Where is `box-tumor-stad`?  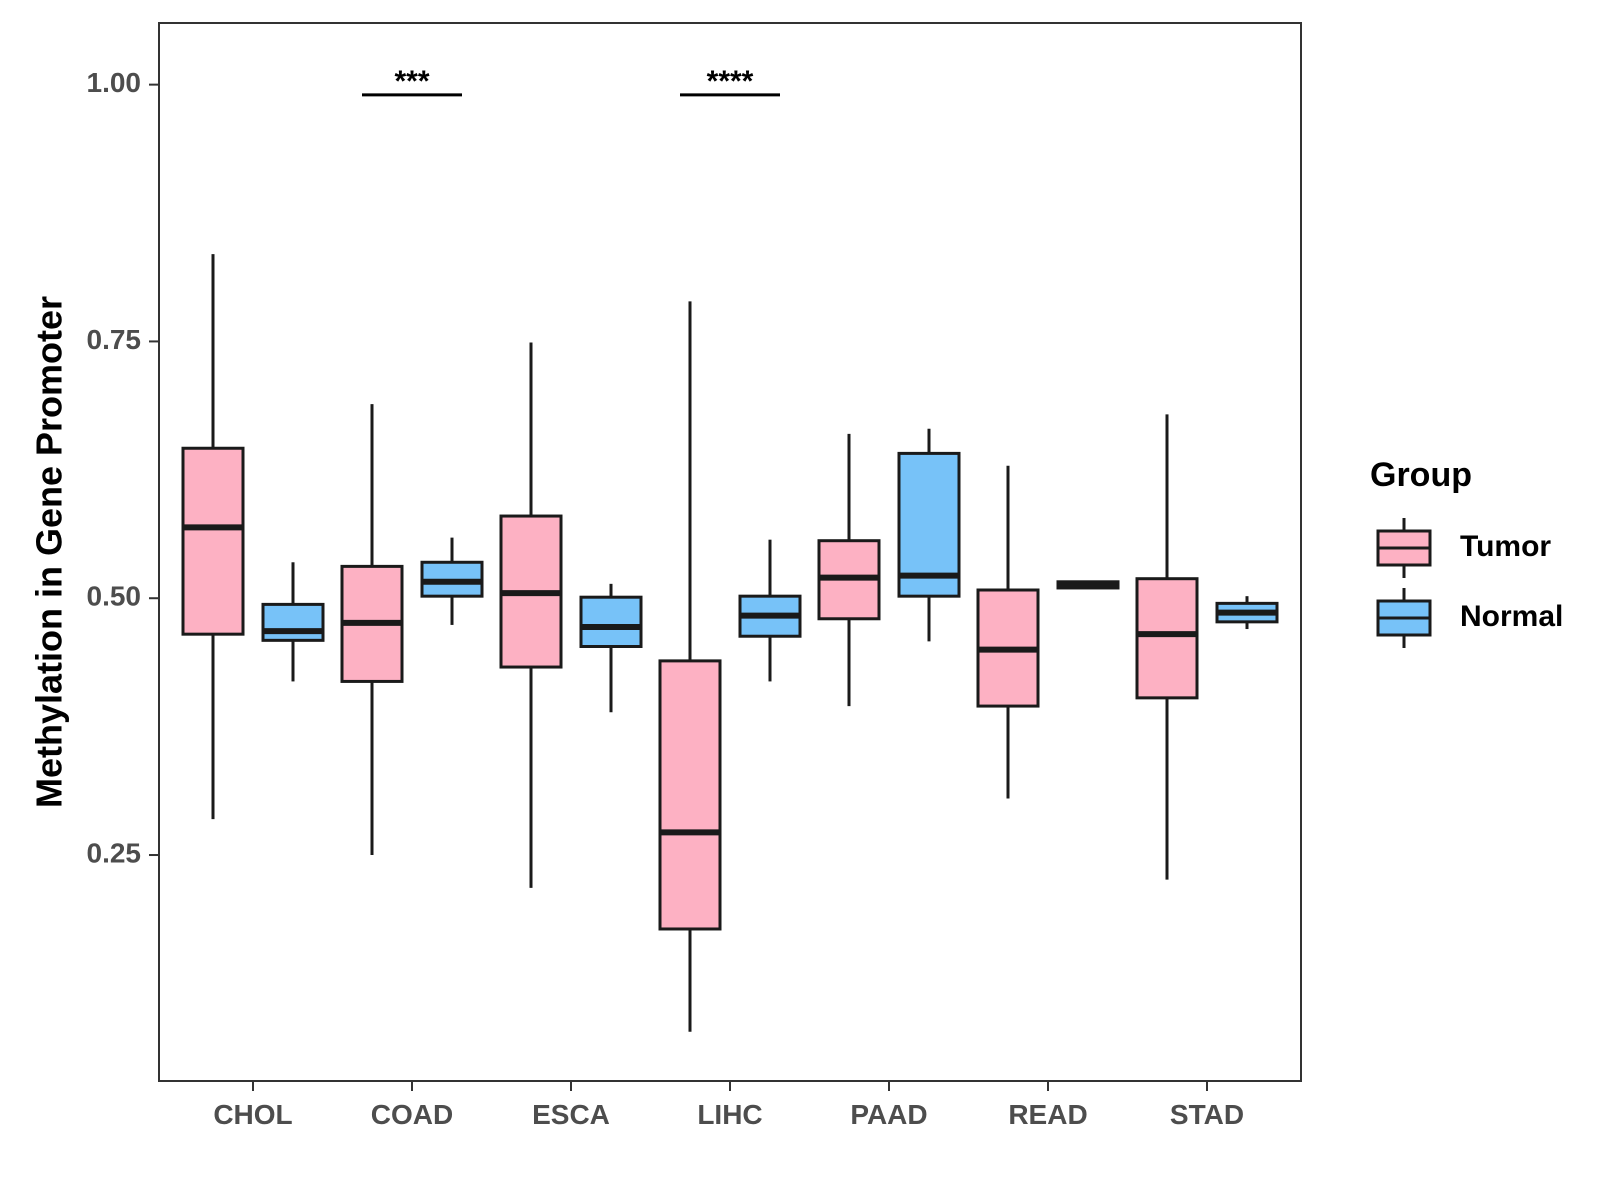
box-tumor-stad is located at coordinates (1167, 647).